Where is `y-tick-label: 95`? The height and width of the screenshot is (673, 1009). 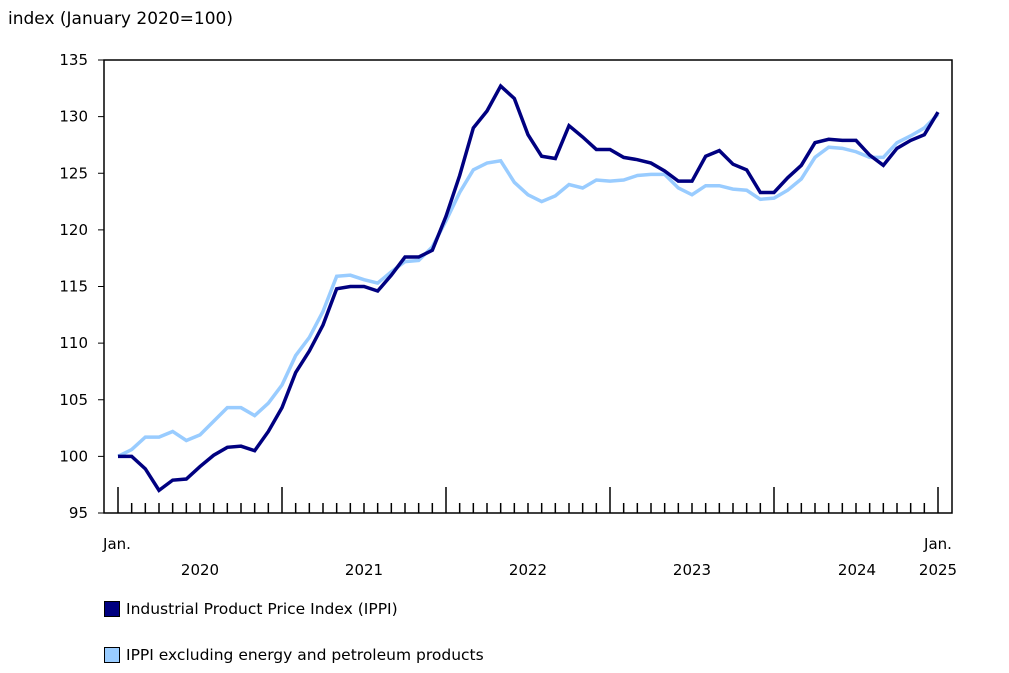 y-tick-label: 95 is located at coordinates (78, 513).